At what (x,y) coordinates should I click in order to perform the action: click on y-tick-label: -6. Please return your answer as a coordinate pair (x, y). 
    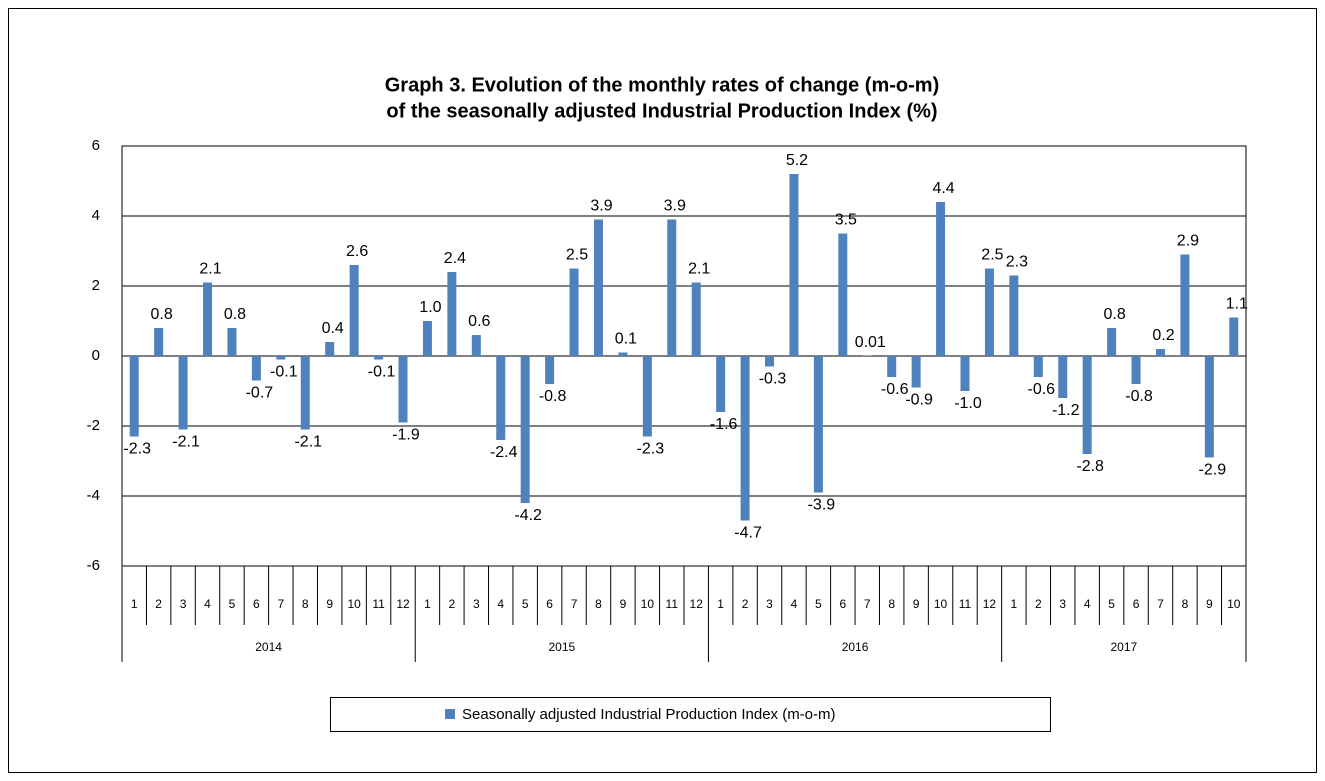
    Looking at the image, I should click on (93, 565).